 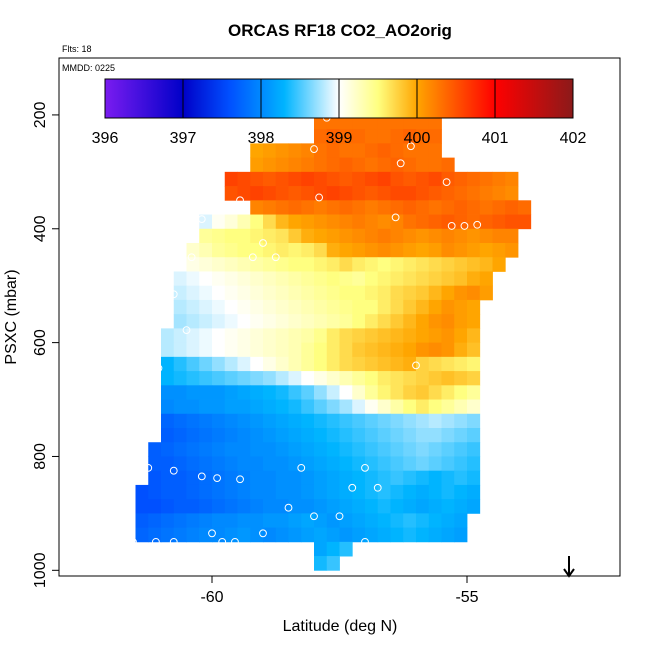 What do you see at coordinates (40, 114) in the screenshot?
I see `y-tick-label: 200` at bounding box center [40, 114].